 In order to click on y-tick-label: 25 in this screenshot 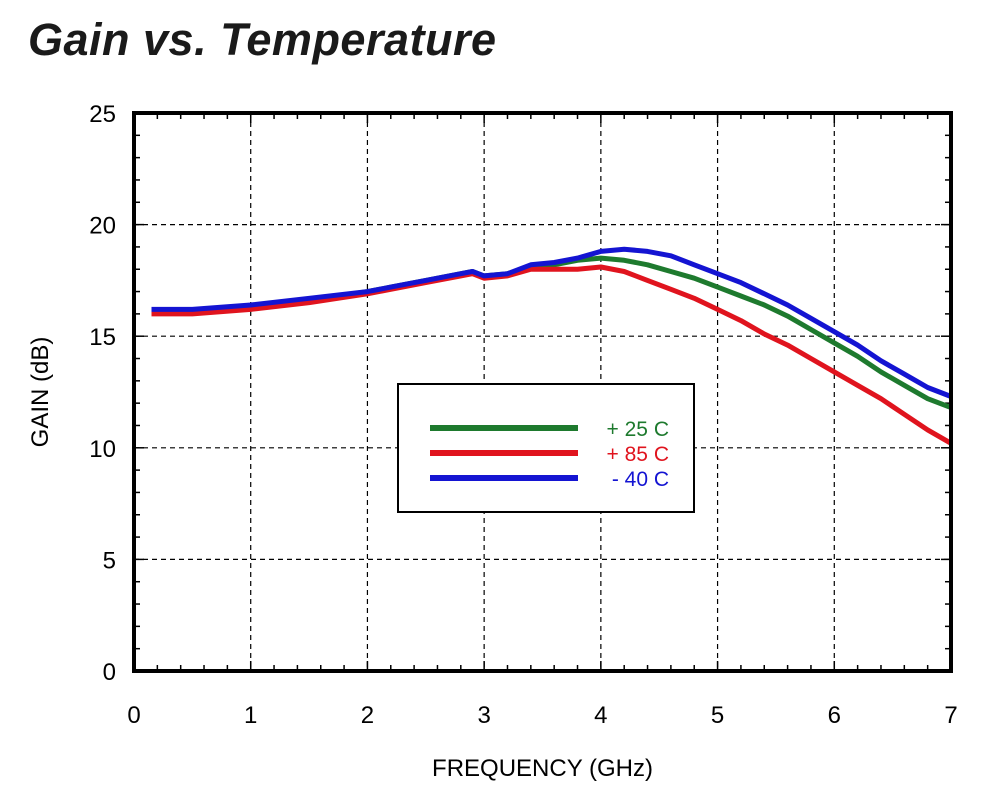, I will do `click(102, 114)`.